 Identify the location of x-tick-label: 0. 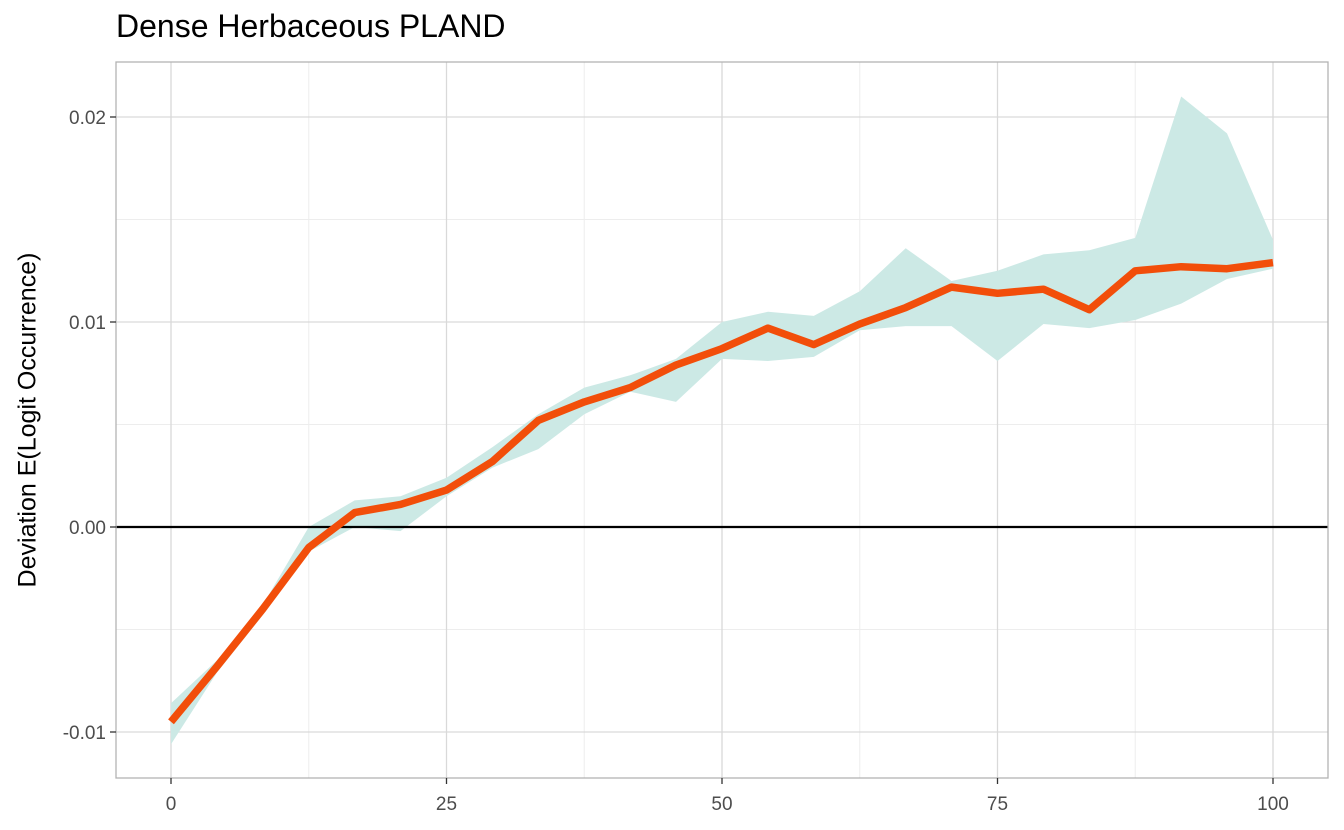
(171, 804).